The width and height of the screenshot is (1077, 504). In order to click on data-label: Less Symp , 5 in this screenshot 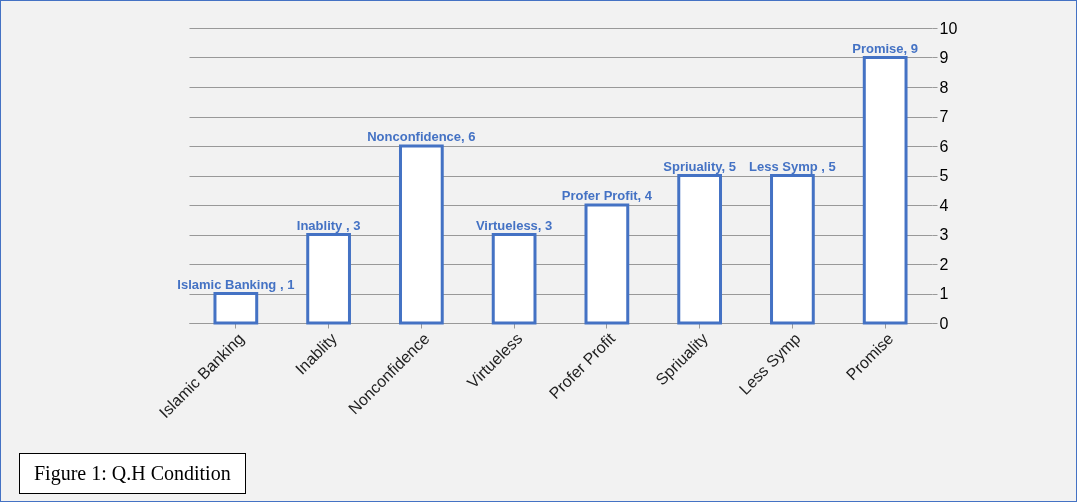, I will do `click(792, 166)`.